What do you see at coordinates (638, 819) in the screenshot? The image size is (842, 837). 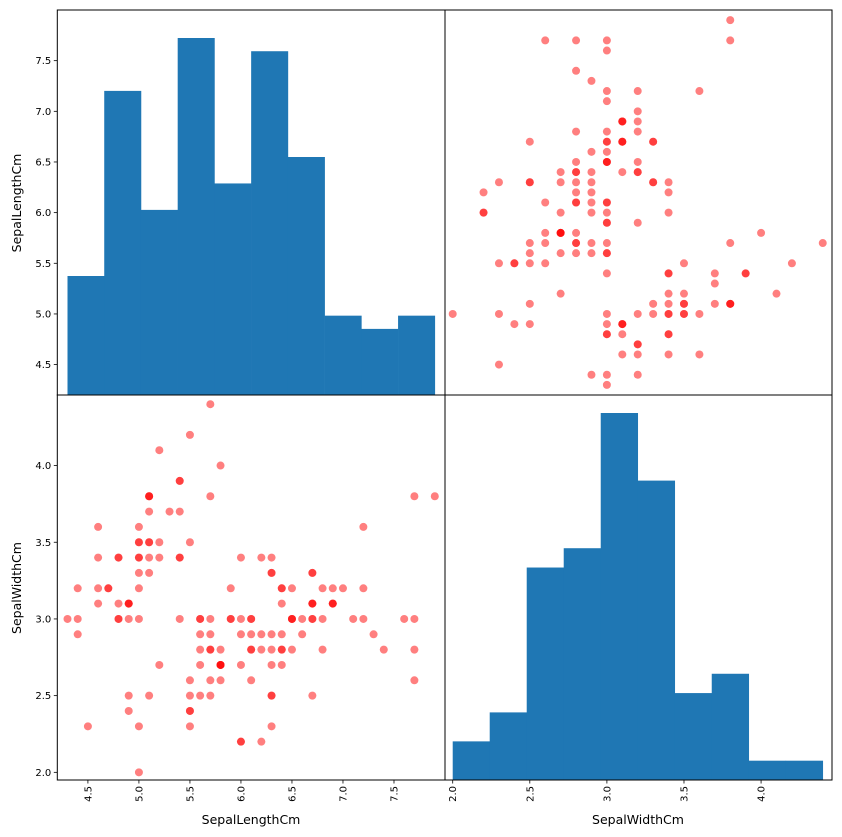 I see `x-axis-label-sepal-width: SepalWidthCm` at bounding box center [638, 819].